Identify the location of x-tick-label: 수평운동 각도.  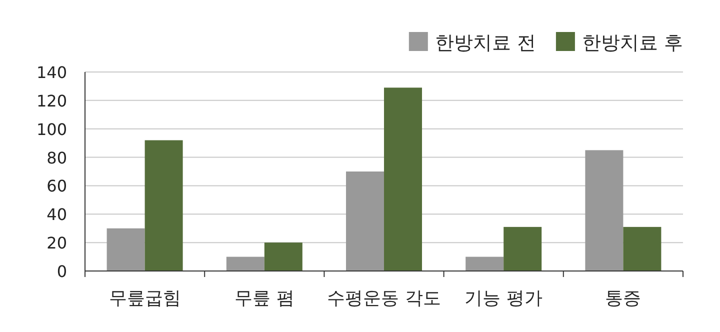
(384, 298).